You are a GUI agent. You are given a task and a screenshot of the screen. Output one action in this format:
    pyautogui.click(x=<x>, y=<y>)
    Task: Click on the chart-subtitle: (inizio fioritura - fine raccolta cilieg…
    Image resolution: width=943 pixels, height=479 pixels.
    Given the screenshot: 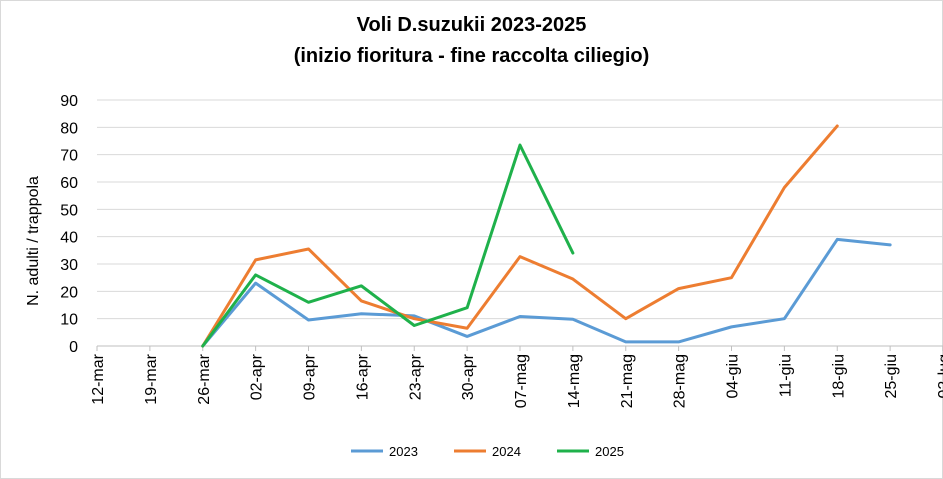 What is the action you would take?
    pyautogui.click(x=471, y=56)
    